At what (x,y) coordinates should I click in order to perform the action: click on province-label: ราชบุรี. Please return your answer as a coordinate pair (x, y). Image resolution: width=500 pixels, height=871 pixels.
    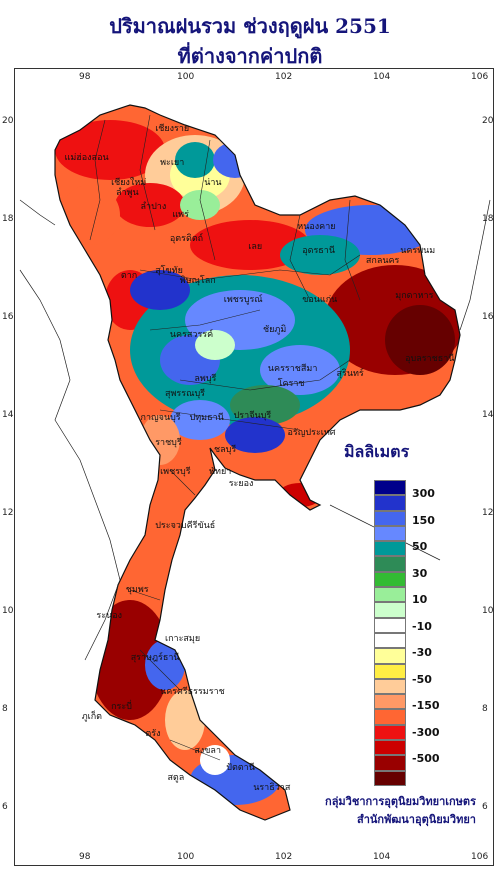
    Looking at the image, I should click on (168, 442).